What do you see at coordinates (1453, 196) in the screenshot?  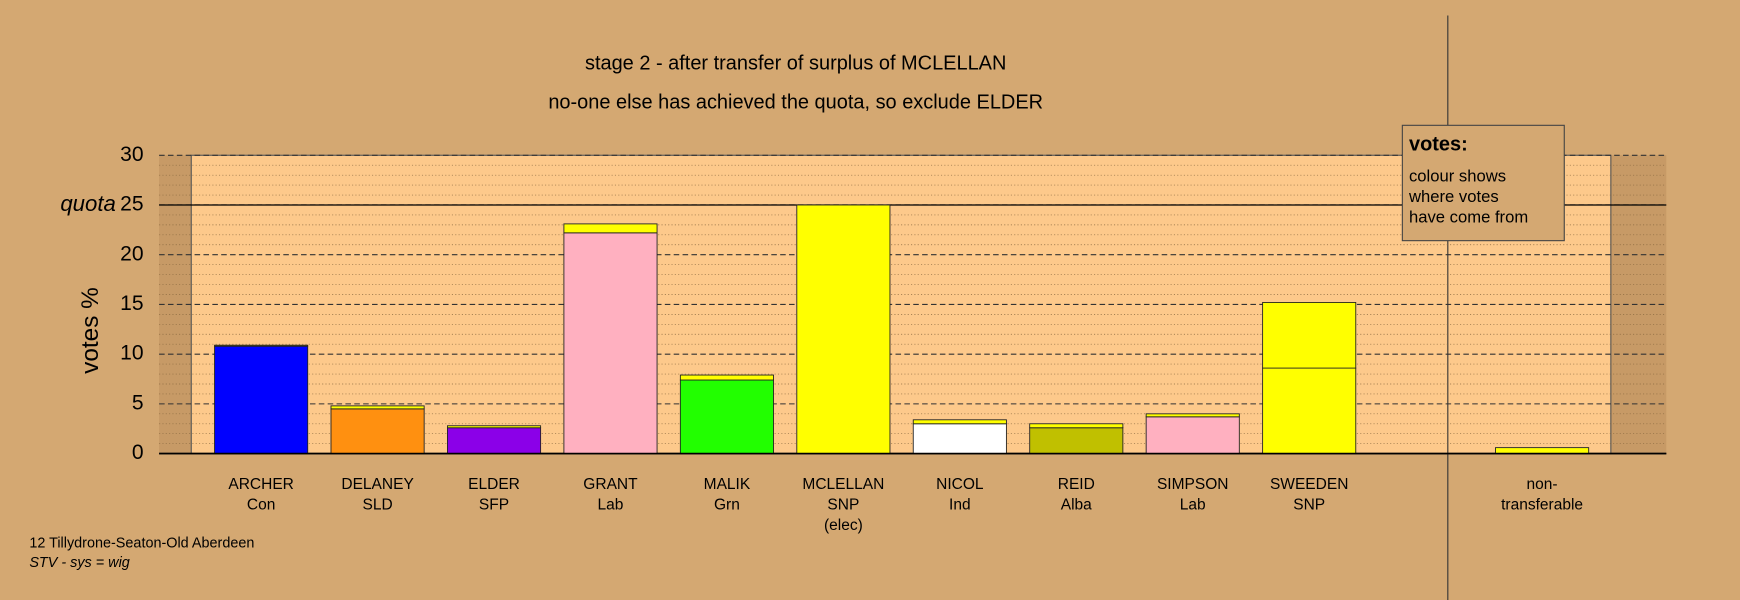 I see `note-text: where votes` at bounding box center [1453, 196].